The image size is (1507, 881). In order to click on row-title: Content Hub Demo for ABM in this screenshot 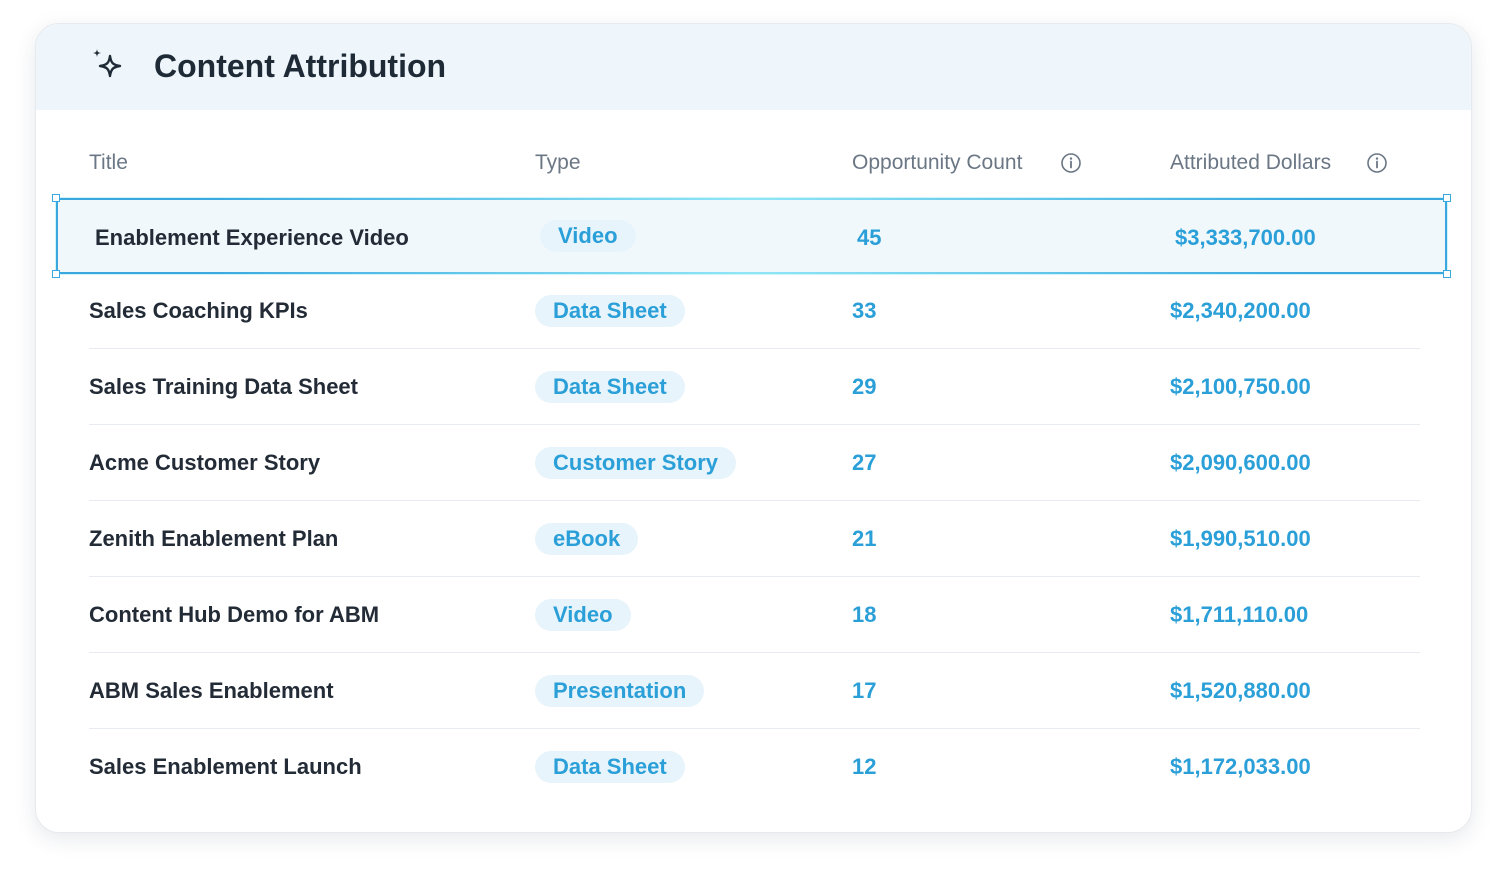, I will do `click(234, 614)`.